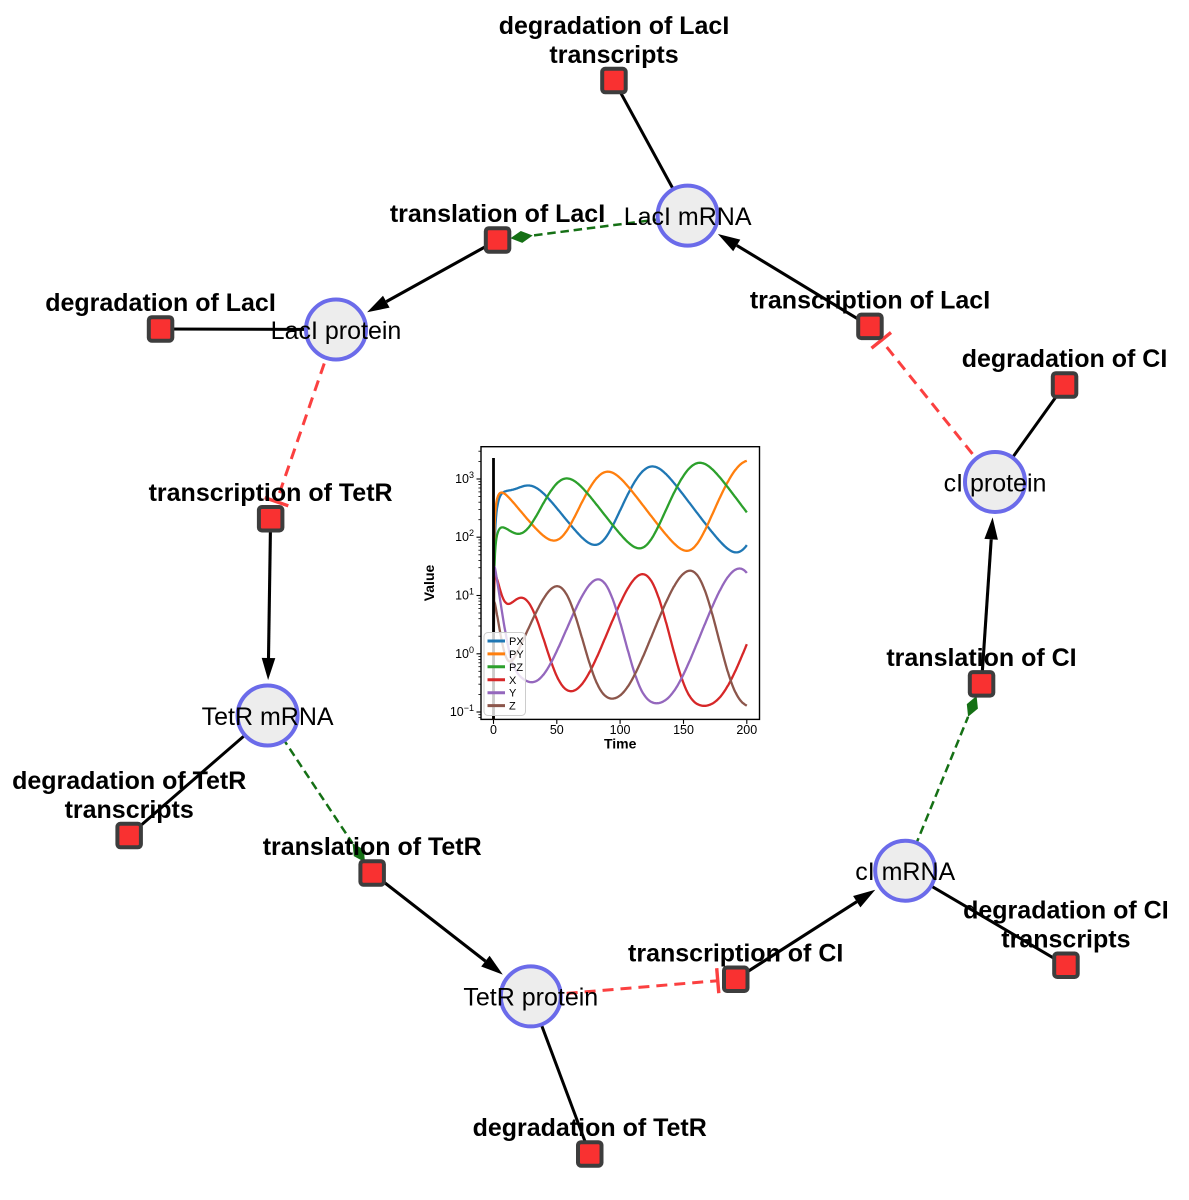  What do you see at coordinates (516, 642) in the screenshot?
I see `svg-text: PX` at bounding box center [516, 642].